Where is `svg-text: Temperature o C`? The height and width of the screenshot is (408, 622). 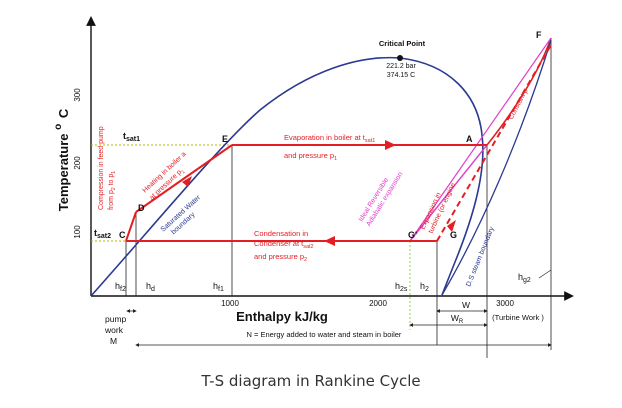
svg-text: Temperature o C is located at coordinates (60, 159).